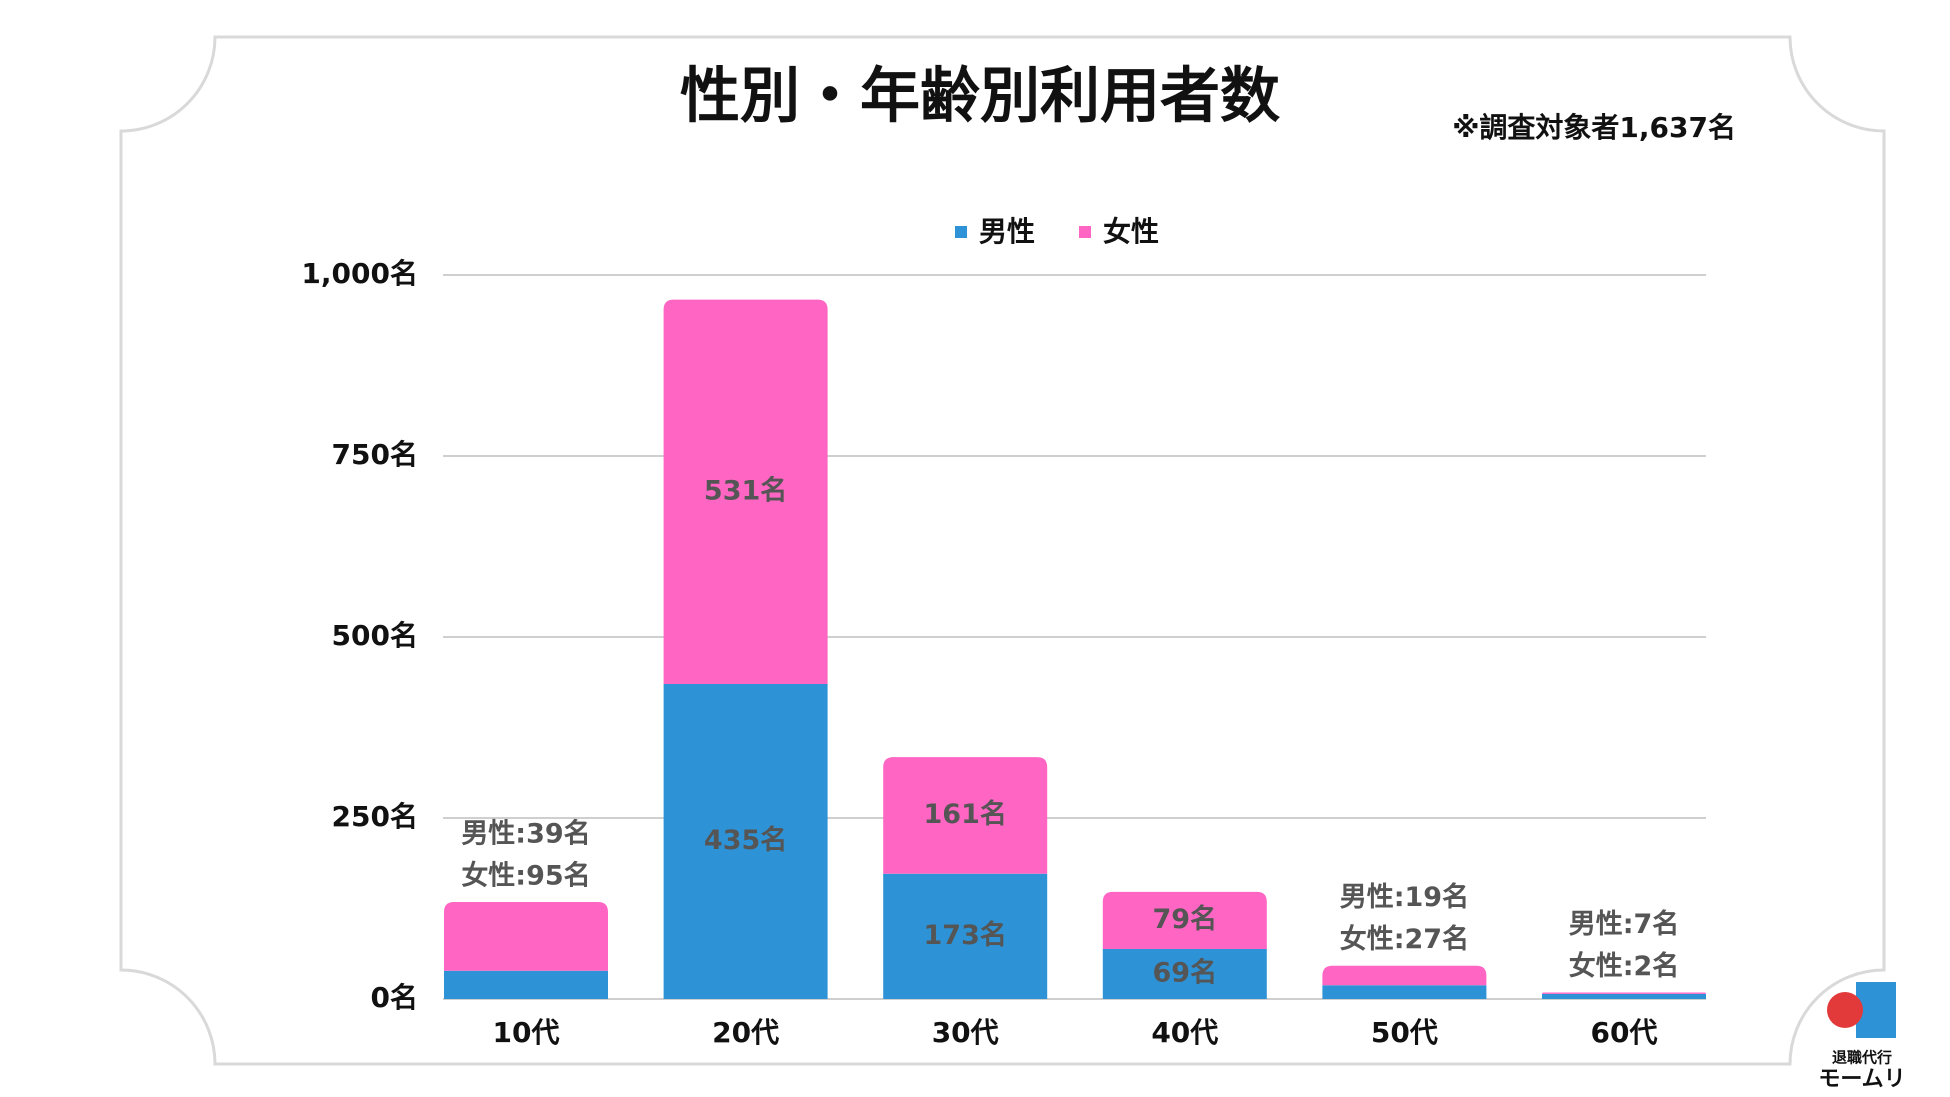 The height and width of the screenshot is (1097, 1950). I want to click on legend-label: 男性, so click(1007, 231).